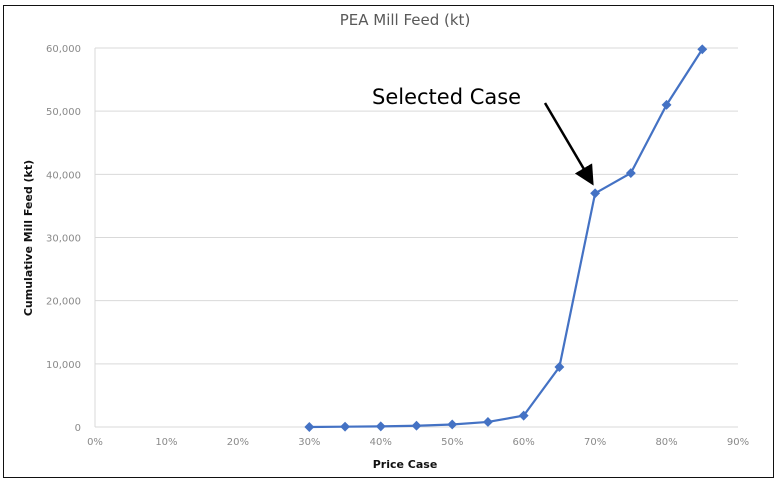 The height and width of the screenshot is (485, 779). Describe the element at coordinates (524, 442) in the screenshot. I see `x-tick-label: 60%` at that location.